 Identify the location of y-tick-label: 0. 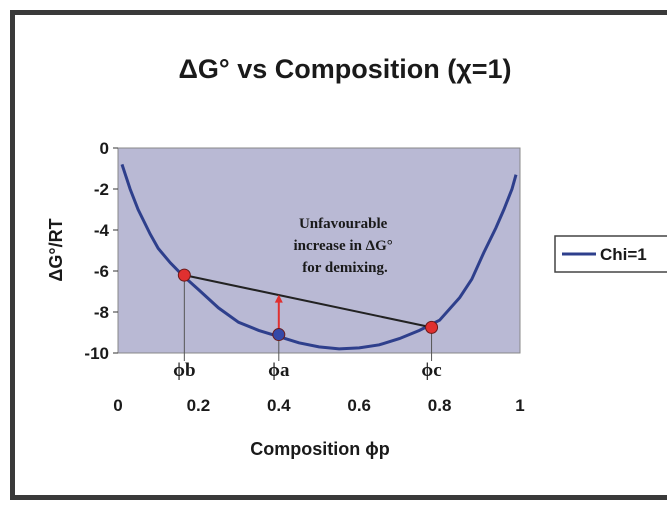
(104, 148).